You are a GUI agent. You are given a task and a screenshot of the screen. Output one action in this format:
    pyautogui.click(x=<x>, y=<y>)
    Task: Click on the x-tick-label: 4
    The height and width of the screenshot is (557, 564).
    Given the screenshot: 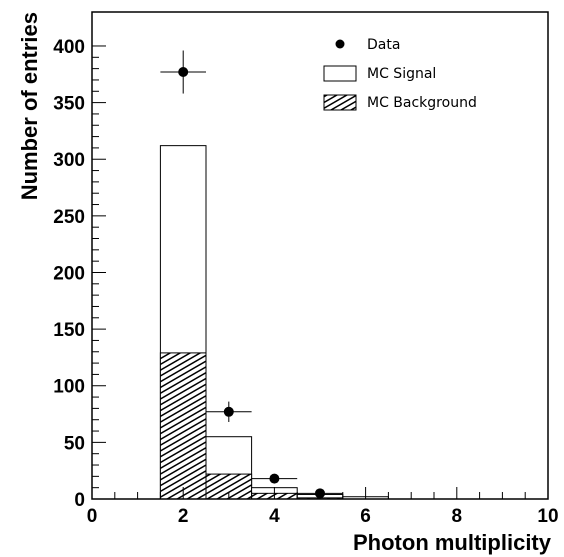 What is the action you would take?
    pyautogui.click(x=274, y=516)
    